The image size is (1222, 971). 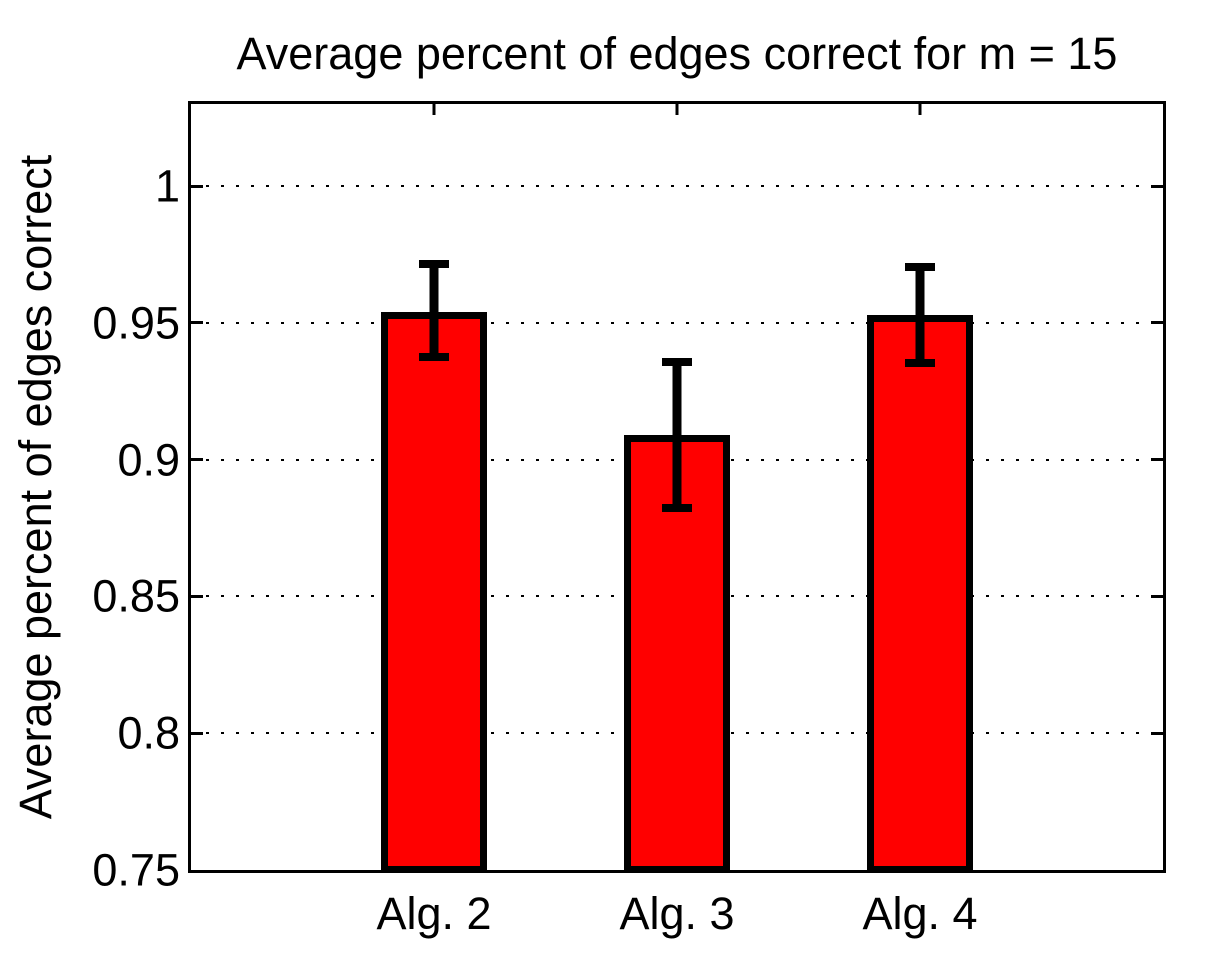 What do you see at coordinates (148, 733) in the screenshot?
I see `y-tick-label: 0.8` at bounding box center [148, 733].